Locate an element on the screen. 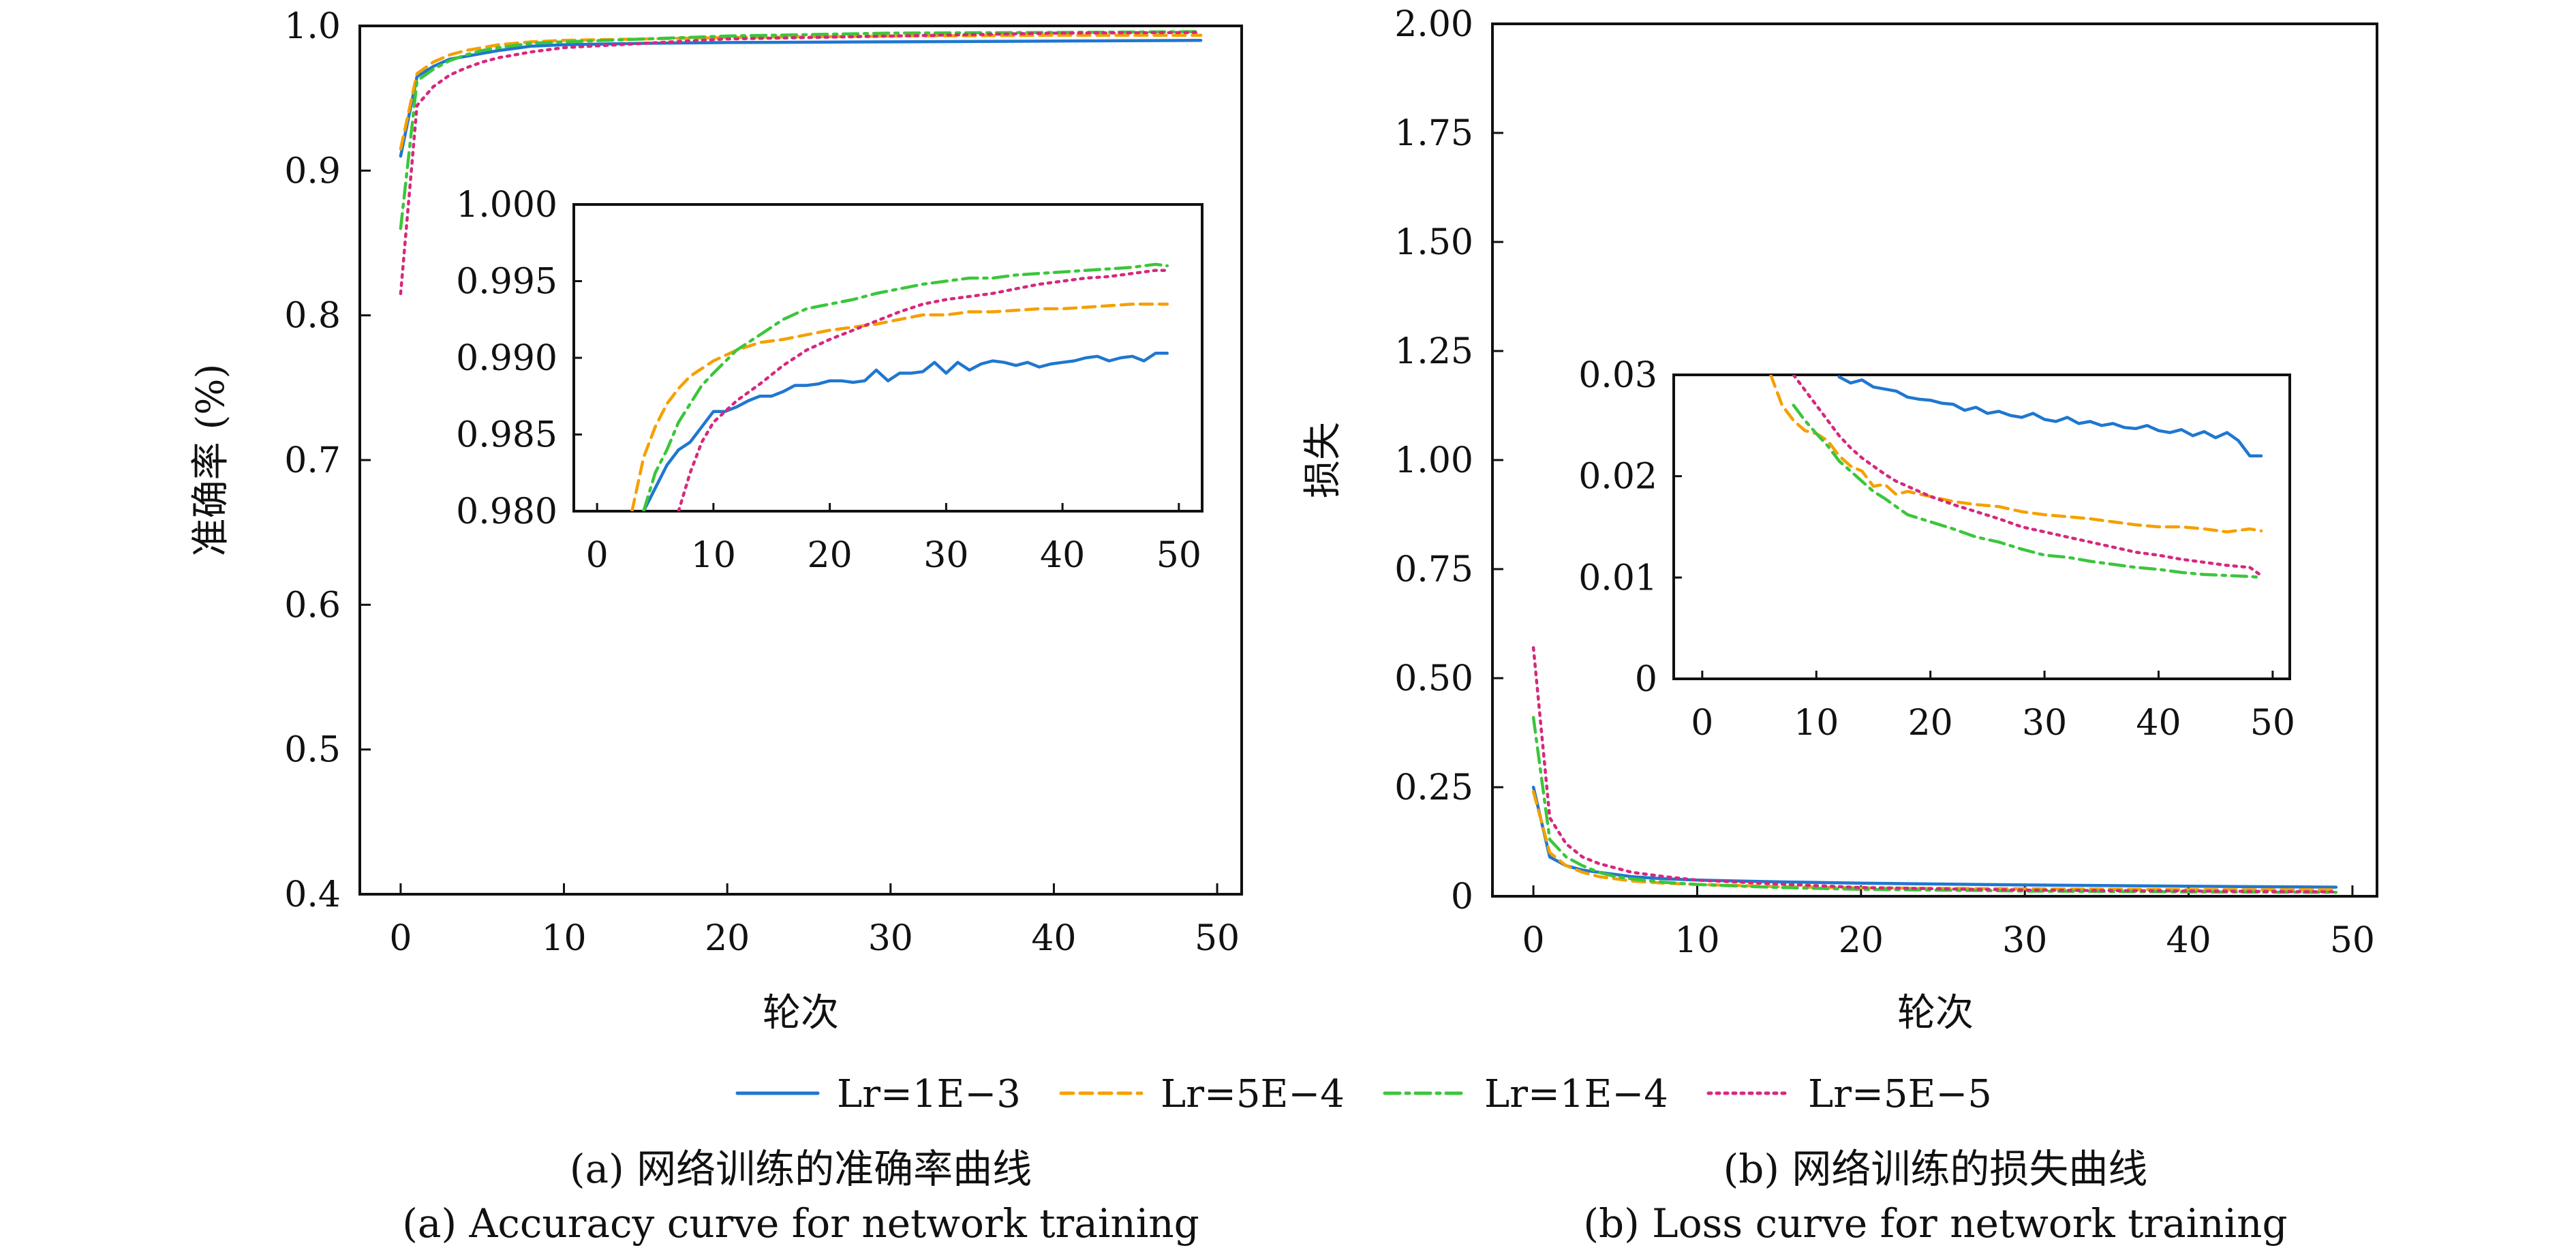  b-main-series-Lr1E3 is located at coordinates (1934, 837).